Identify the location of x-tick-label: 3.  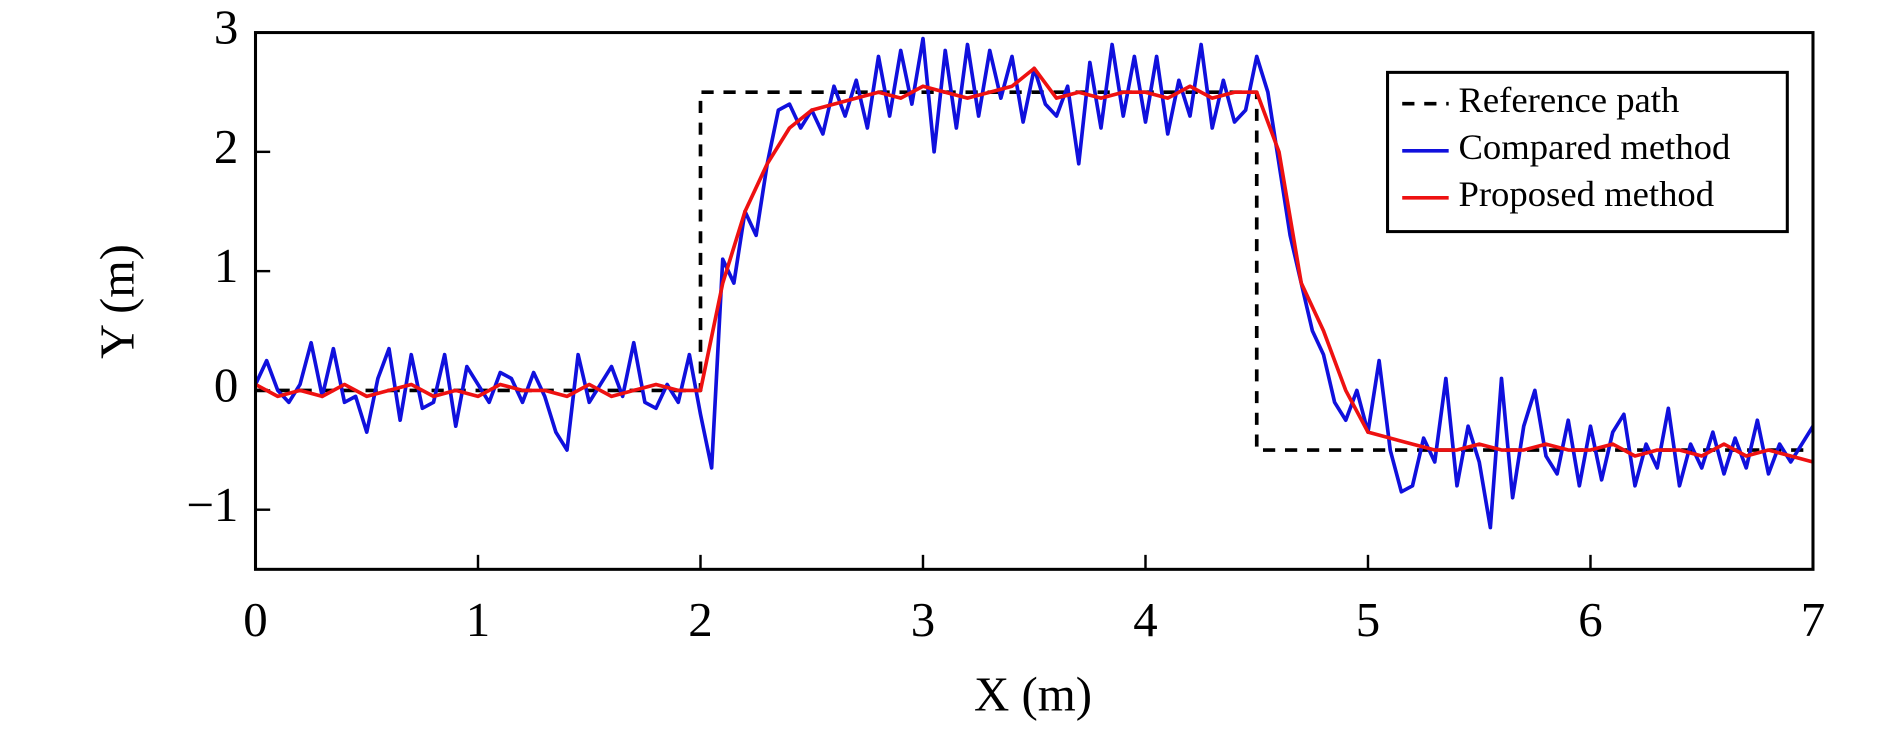
(923, 620).